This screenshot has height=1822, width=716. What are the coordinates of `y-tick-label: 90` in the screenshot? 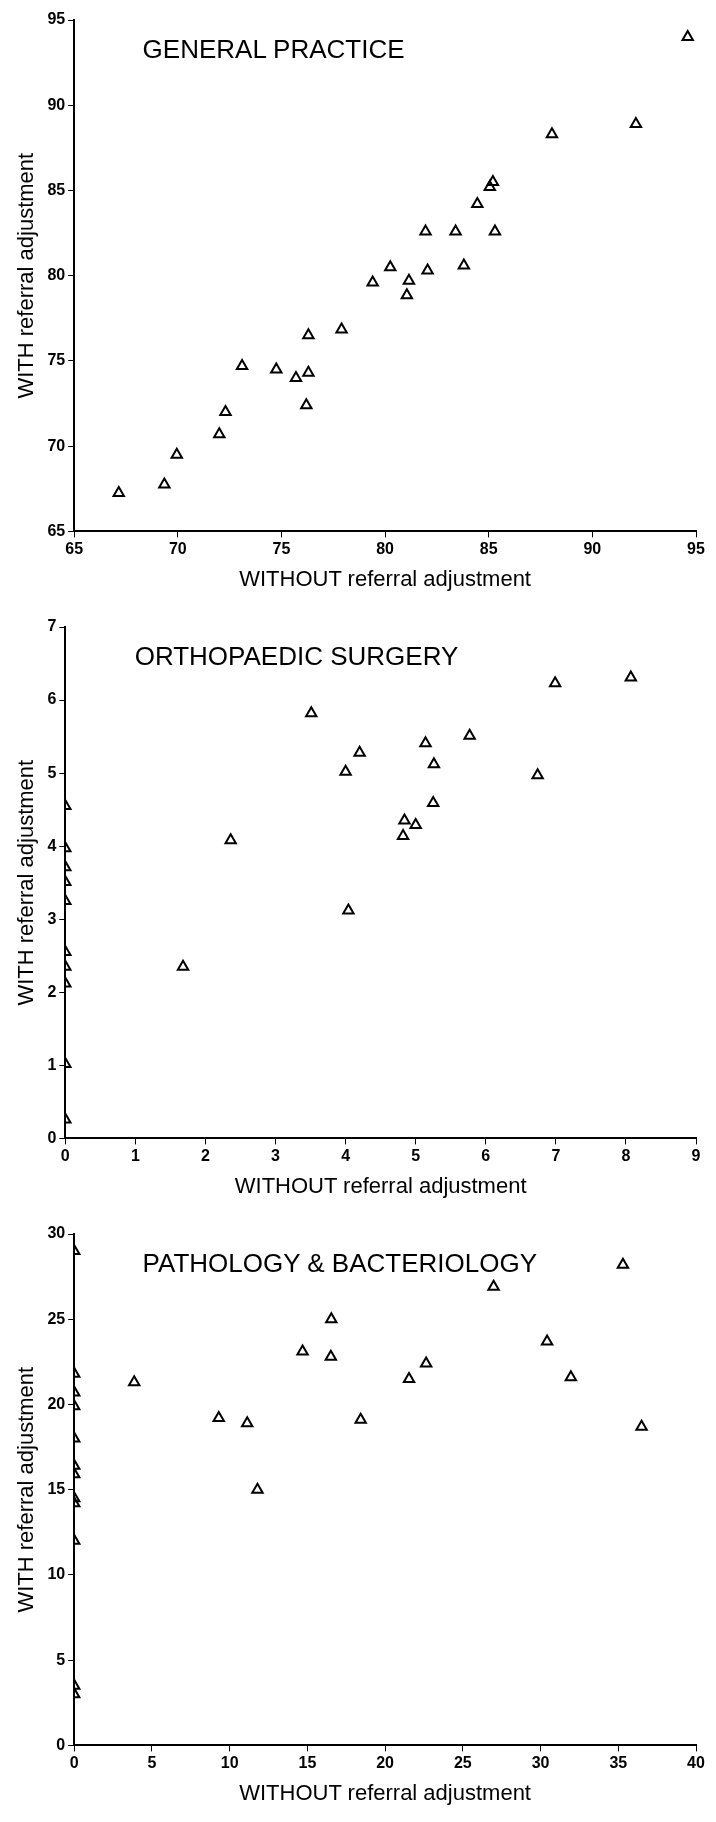 It's located at (56, 104).